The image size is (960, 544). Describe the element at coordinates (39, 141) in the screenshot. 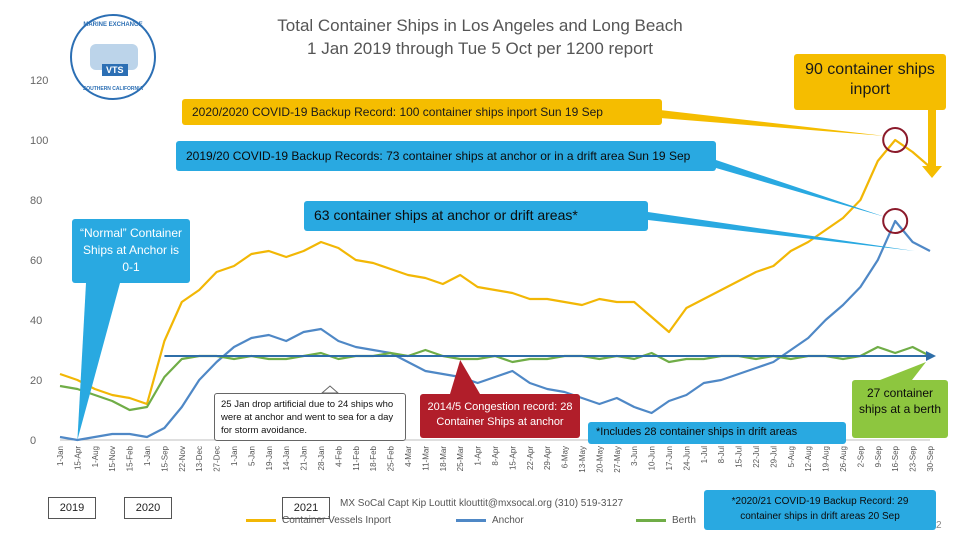

I see `y-tick-label: 100` at that location.